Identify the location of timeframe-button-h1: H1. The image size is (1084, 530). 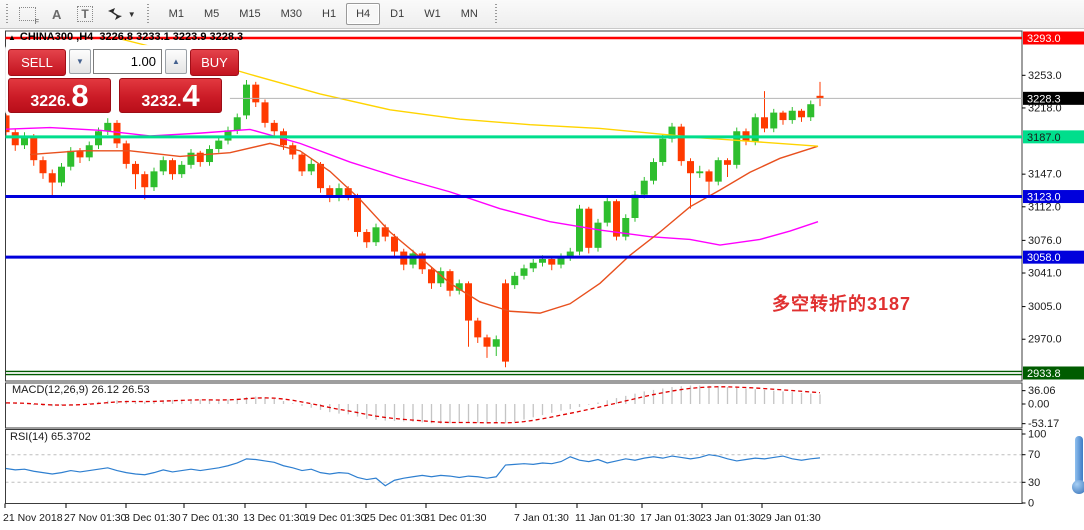
(329, 14).